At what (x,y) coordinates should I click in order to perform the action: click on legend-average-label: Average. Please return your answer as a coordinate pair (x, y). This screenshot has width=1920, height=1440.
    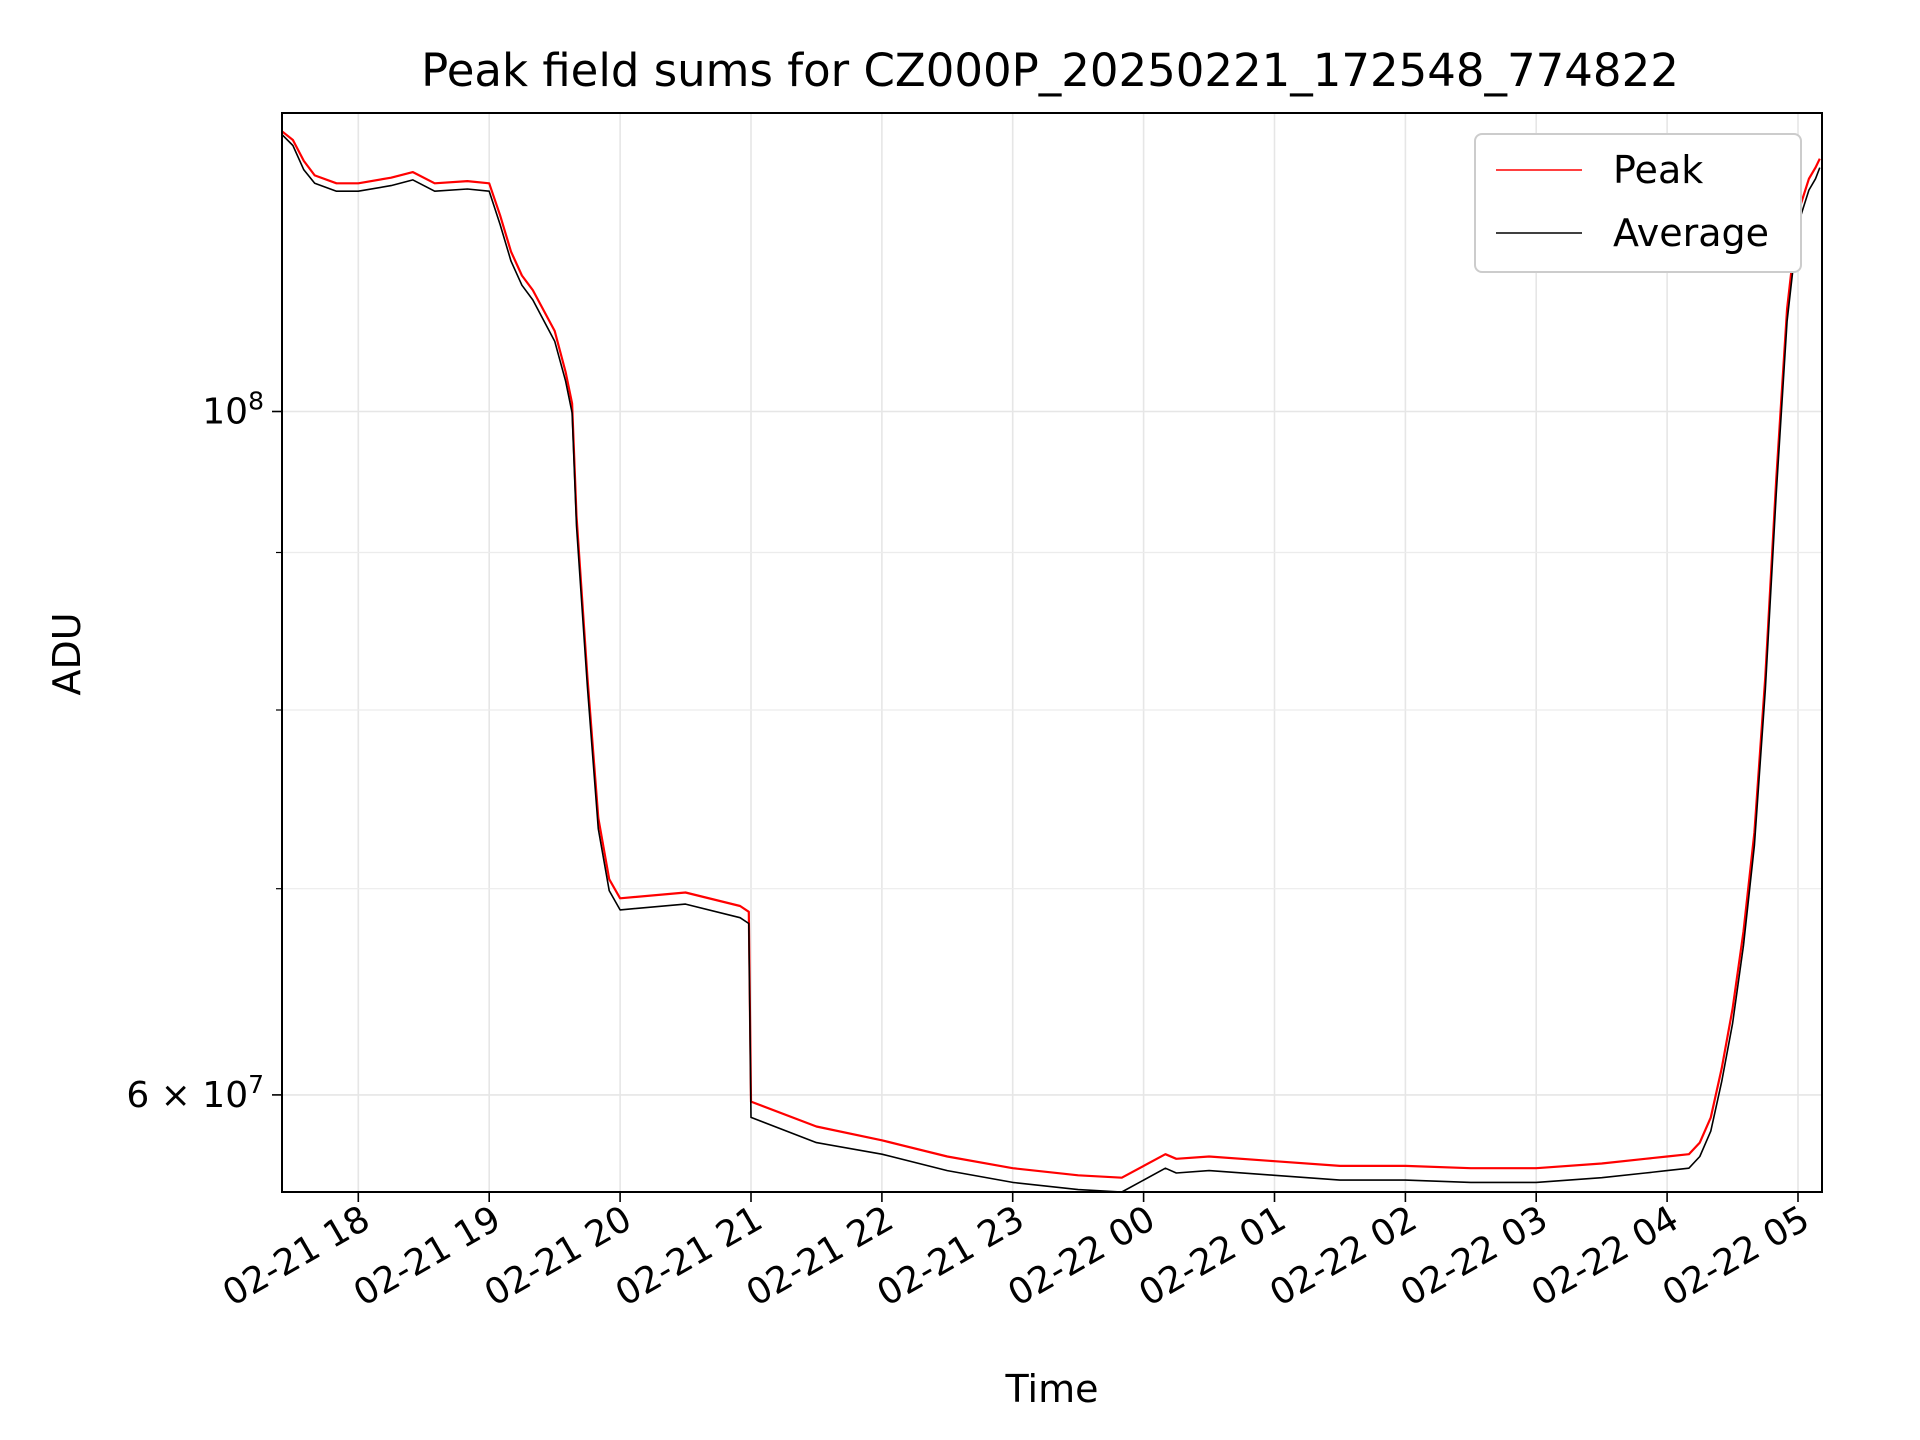
    Looking at the image, I should click on (1691, 233).